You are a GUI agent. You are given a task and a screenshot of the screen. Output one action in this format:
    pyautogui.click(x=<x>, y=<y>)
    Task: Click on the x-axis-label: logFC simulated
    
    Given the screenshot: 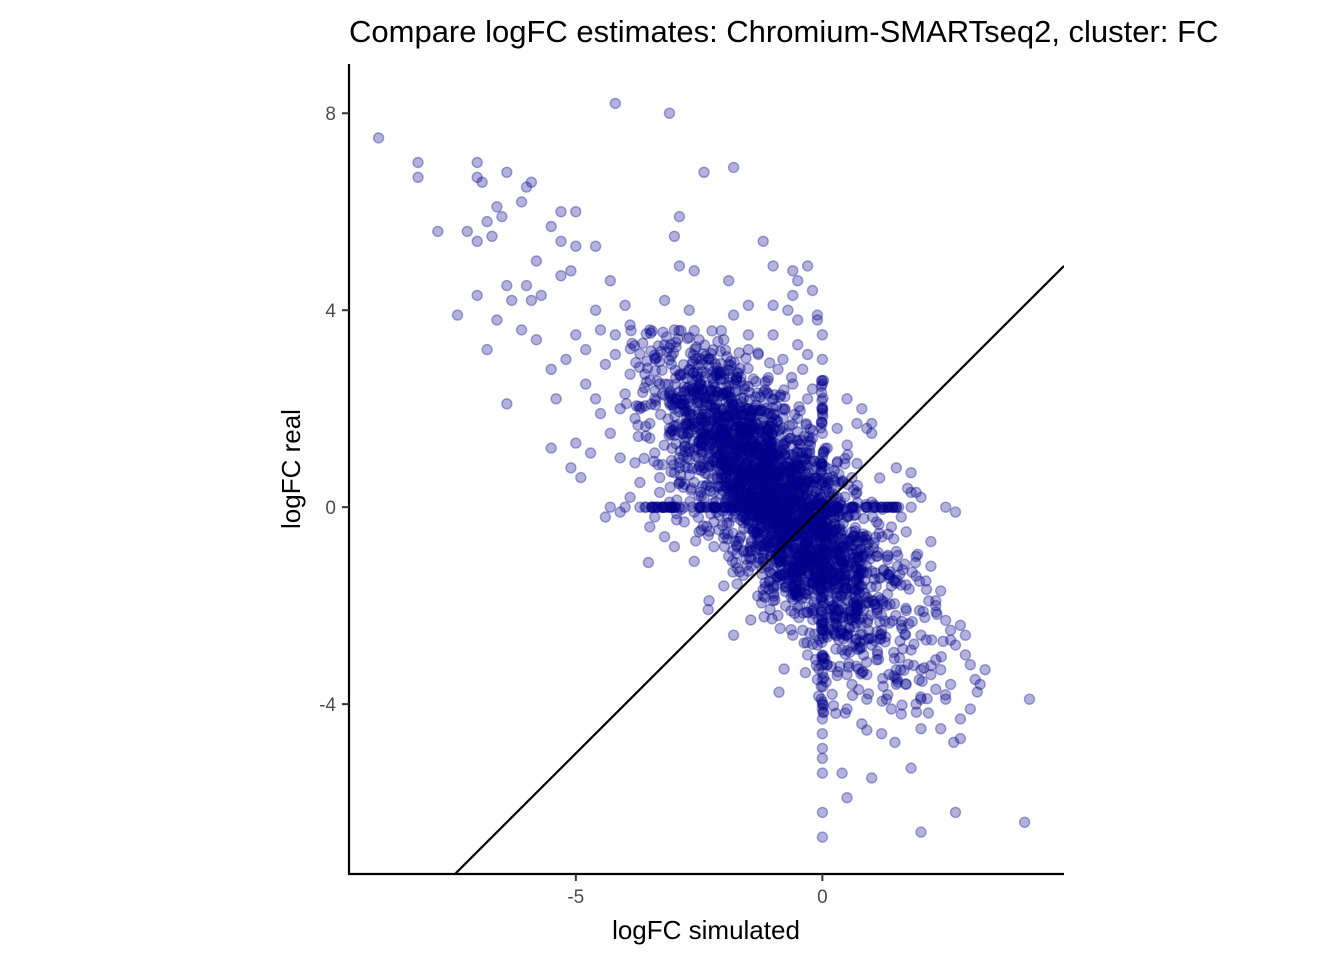 What is the action you would take?
    pyautogui.click(x=706, y=930)
    